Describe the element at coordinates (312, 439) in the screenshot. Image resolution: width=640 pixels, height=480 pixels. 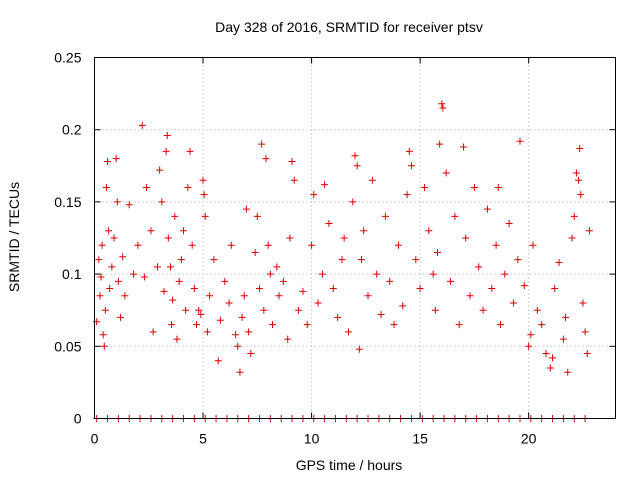
I see `x-tick-label: 10` at that location.